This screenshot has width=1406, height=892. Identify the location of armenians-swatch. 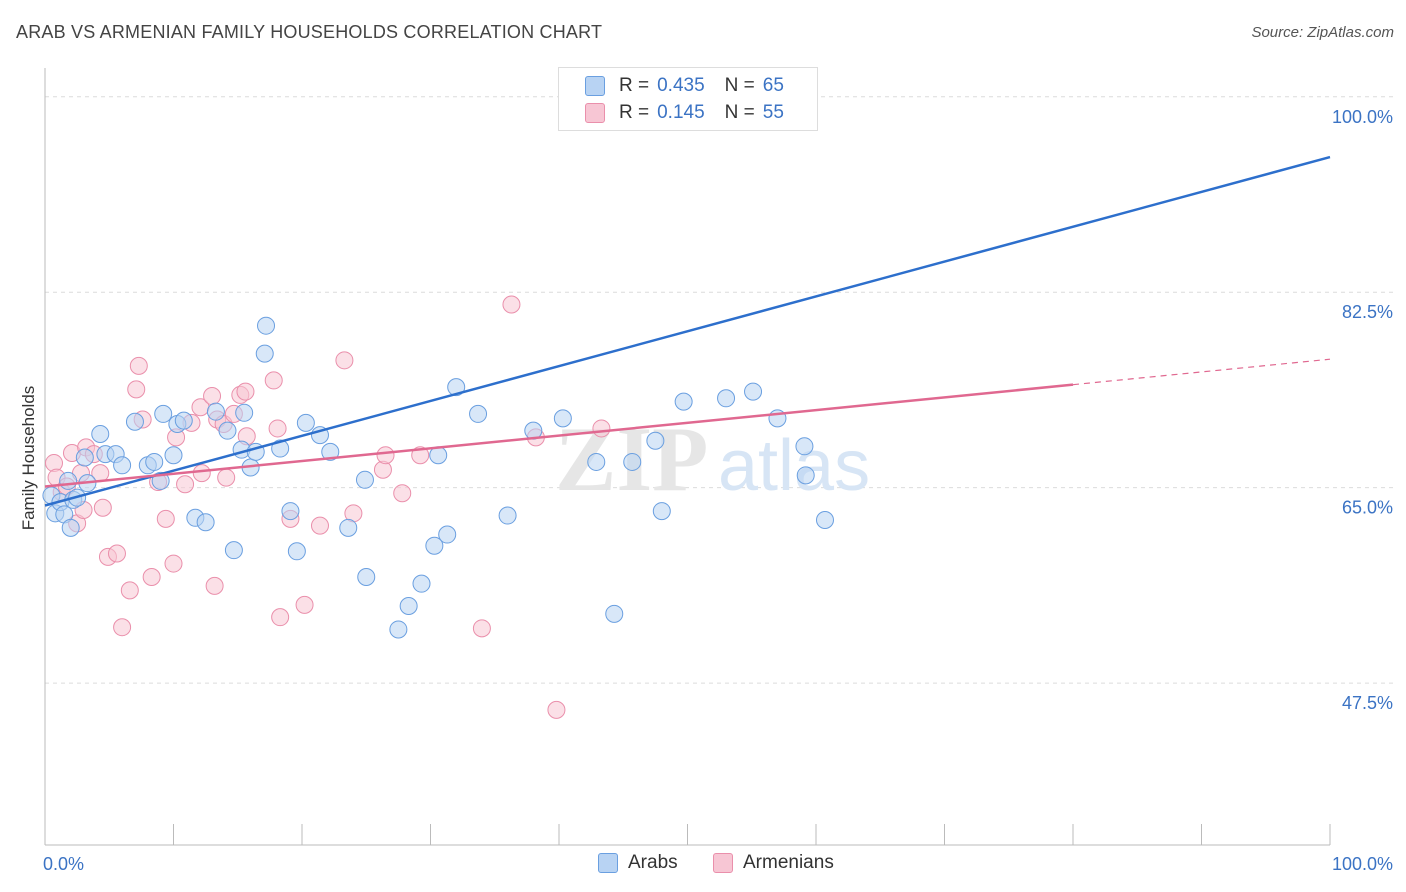
(595, 113).